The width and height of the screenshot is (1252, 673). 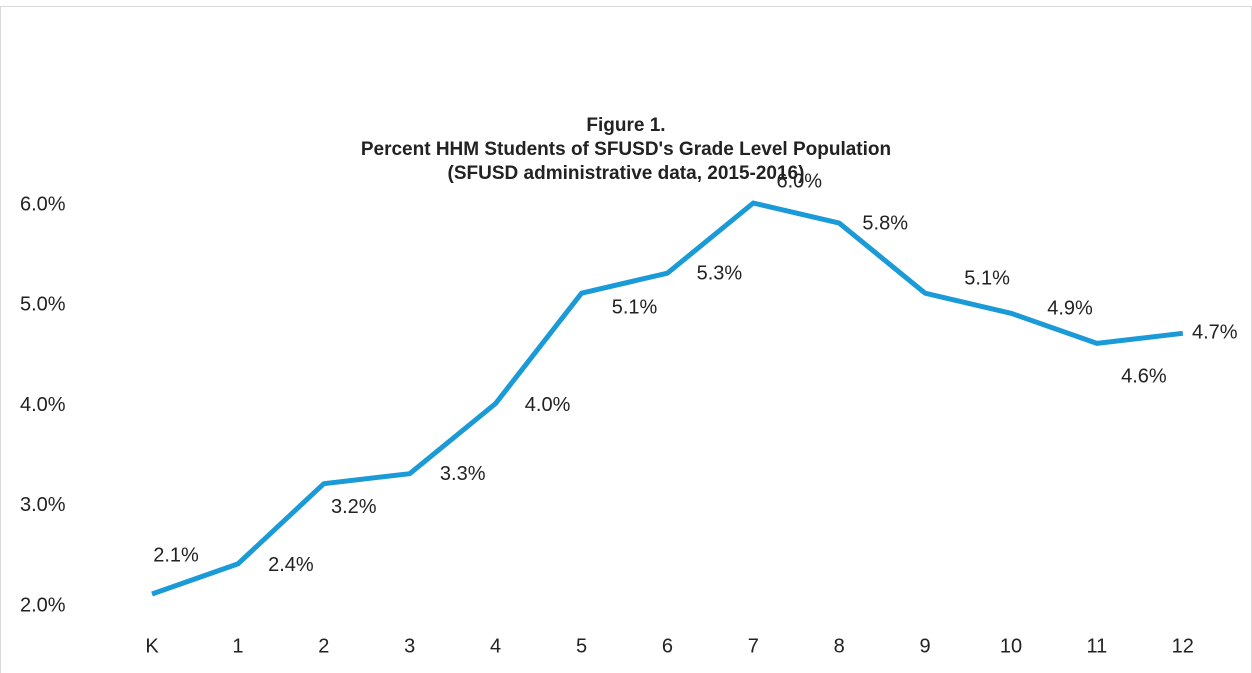 I want to click on data-label: 4.6%, so click(x=1144, y=377).